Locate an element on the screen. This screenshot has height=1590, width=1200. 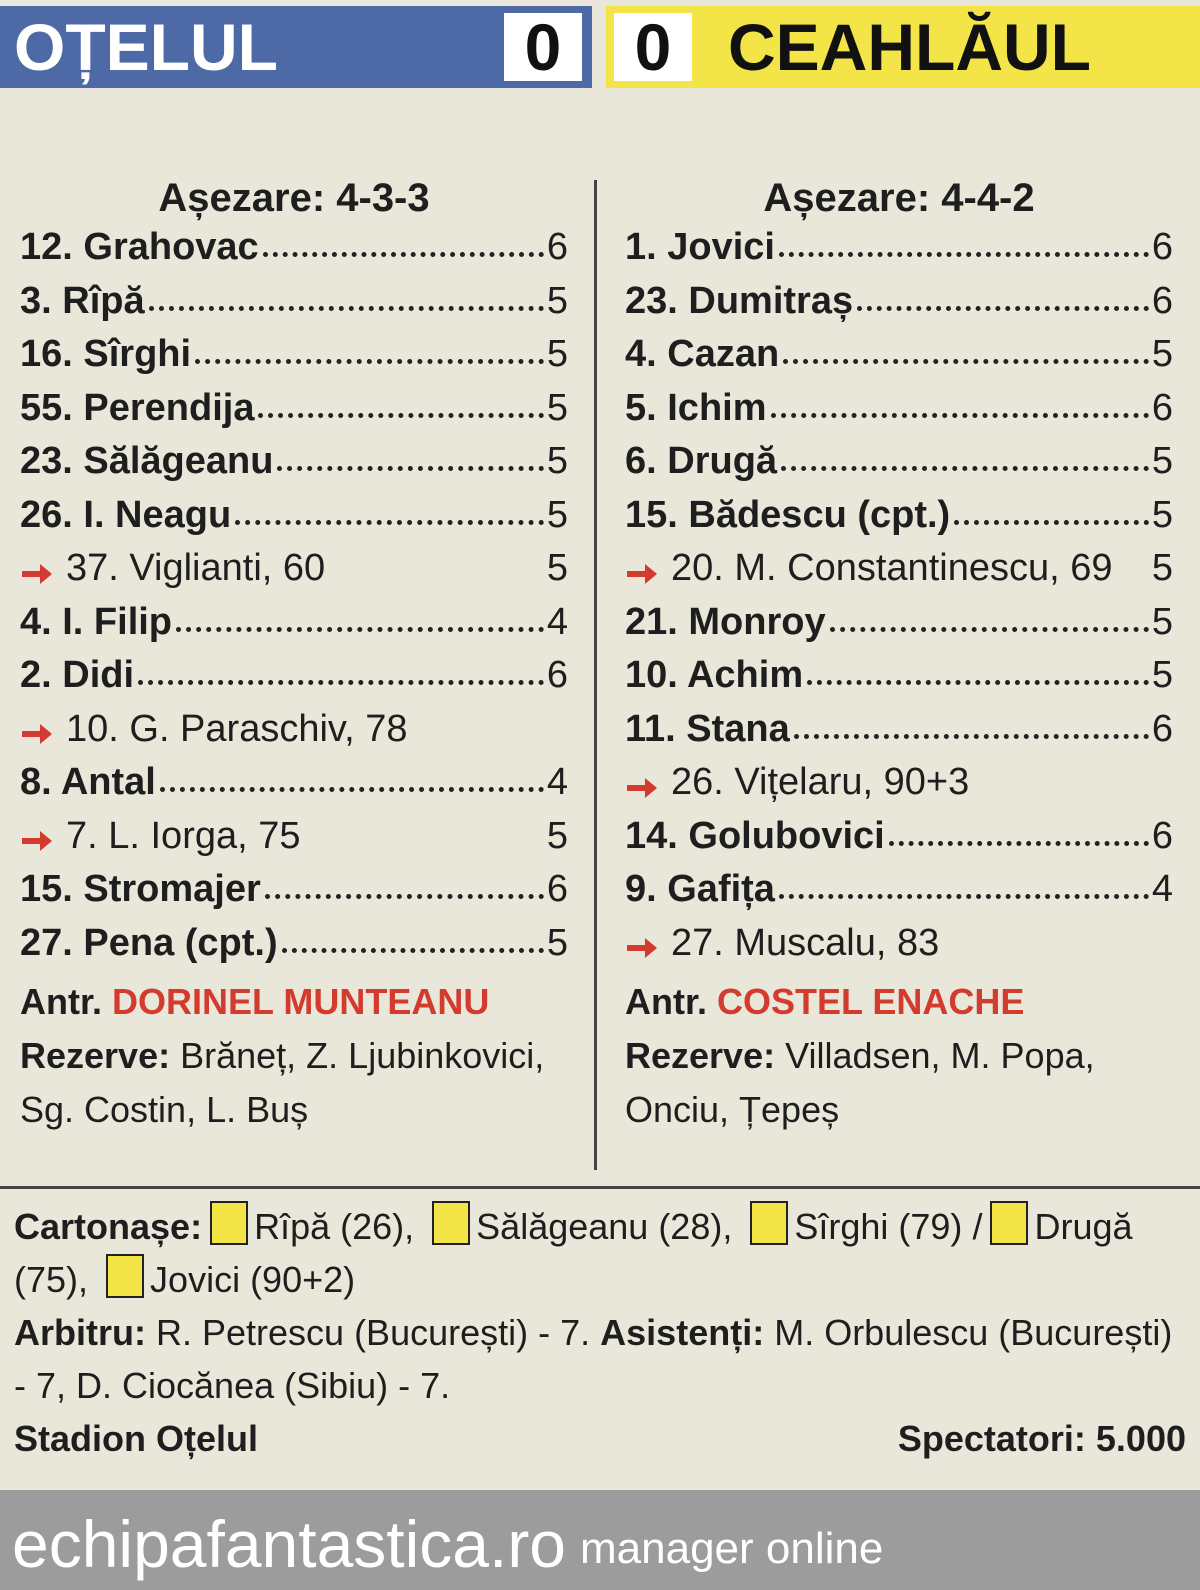
coach-line: Antr. COSTEL ENACHE is located at coordinates (899, 1002).